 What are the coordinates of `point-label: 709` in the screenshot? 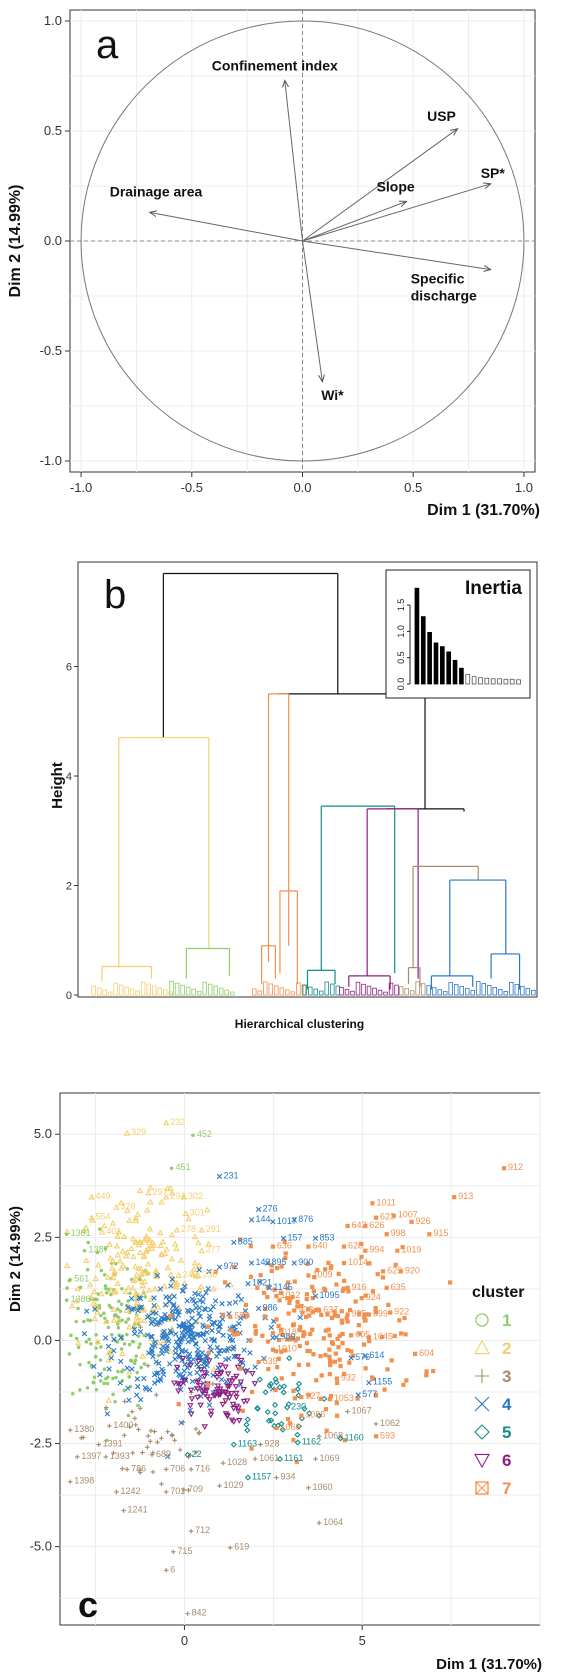 It's located at (195, 1489).